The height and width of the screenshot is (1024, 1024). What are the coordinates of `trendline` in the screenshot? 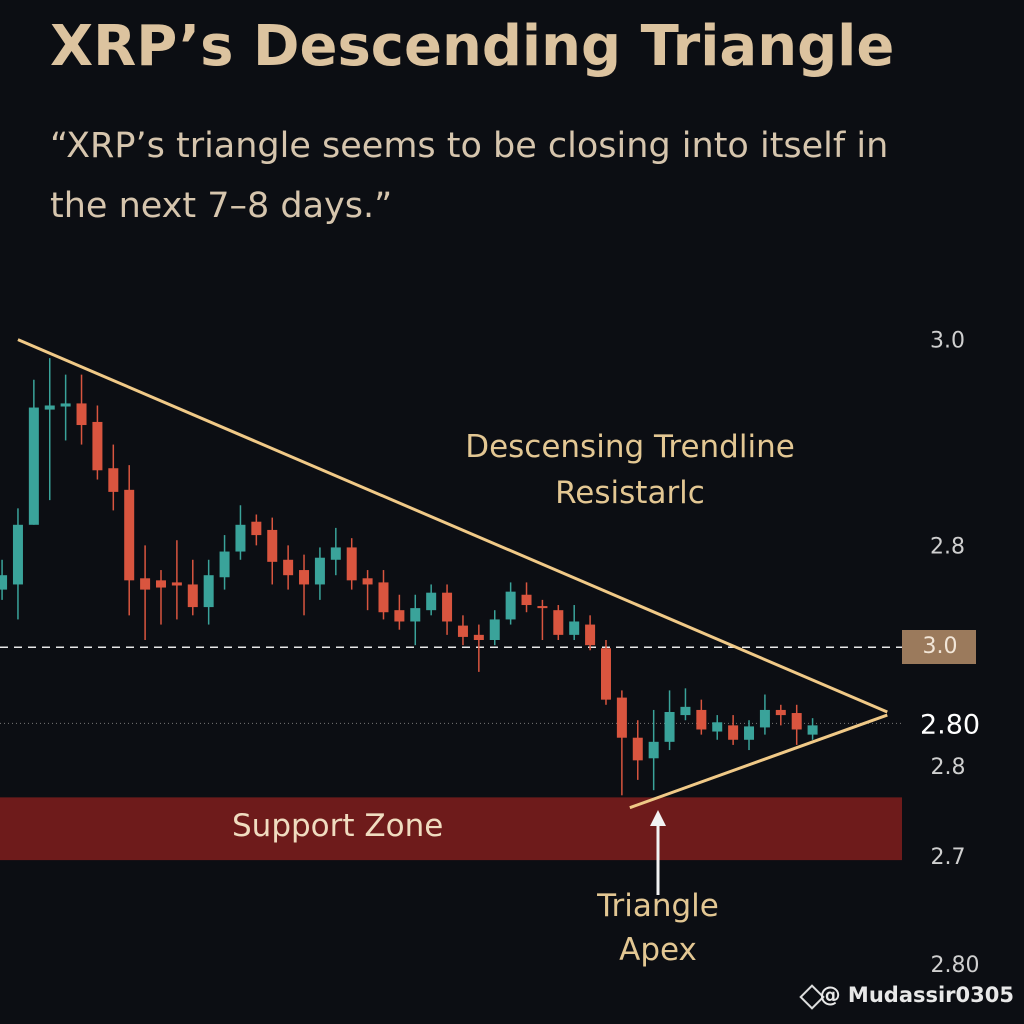 It's located at (758, 761).